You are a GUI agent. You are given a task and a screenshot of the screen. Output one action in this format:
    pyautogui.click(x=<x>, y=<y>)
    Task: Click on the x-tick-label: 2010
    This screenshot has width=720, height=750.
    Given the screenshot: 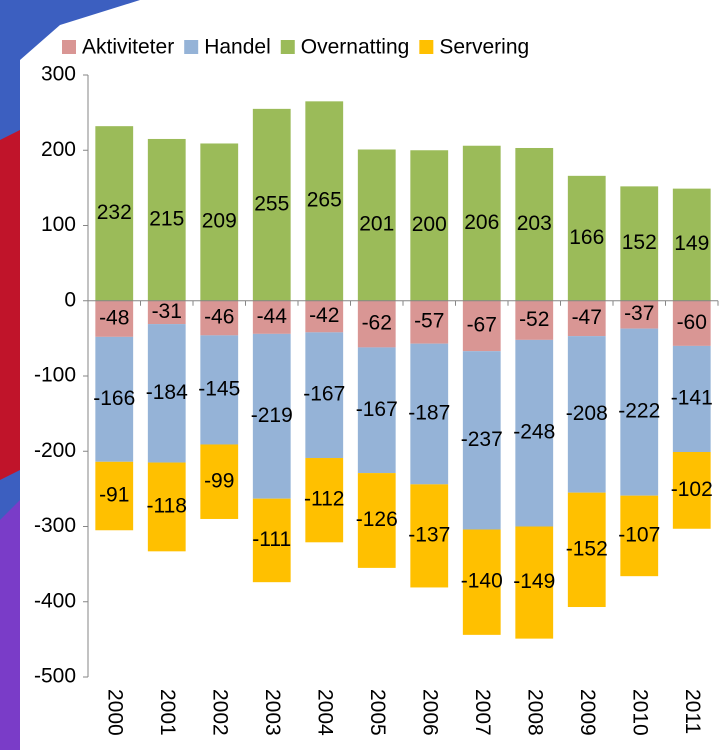 What is the action you would take?
    pyautogui.click(x=640, y=712)
    